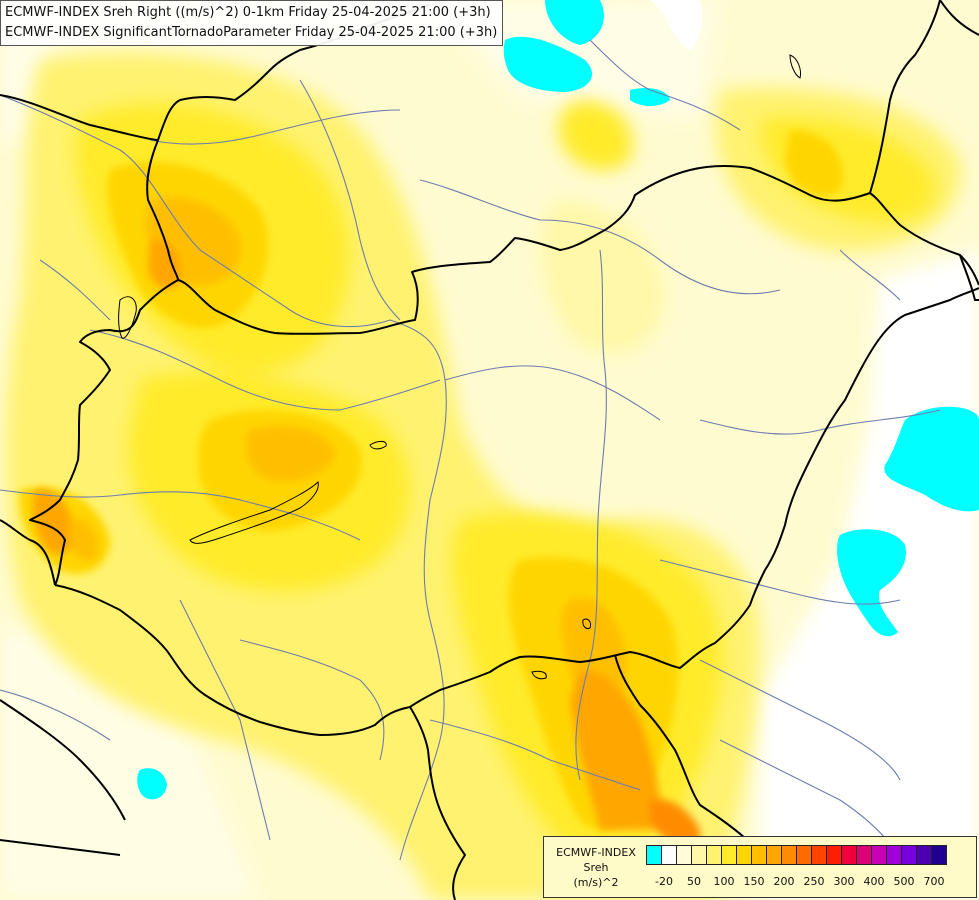  I want to click on legend-tick-label: -20, so click(664, 881).